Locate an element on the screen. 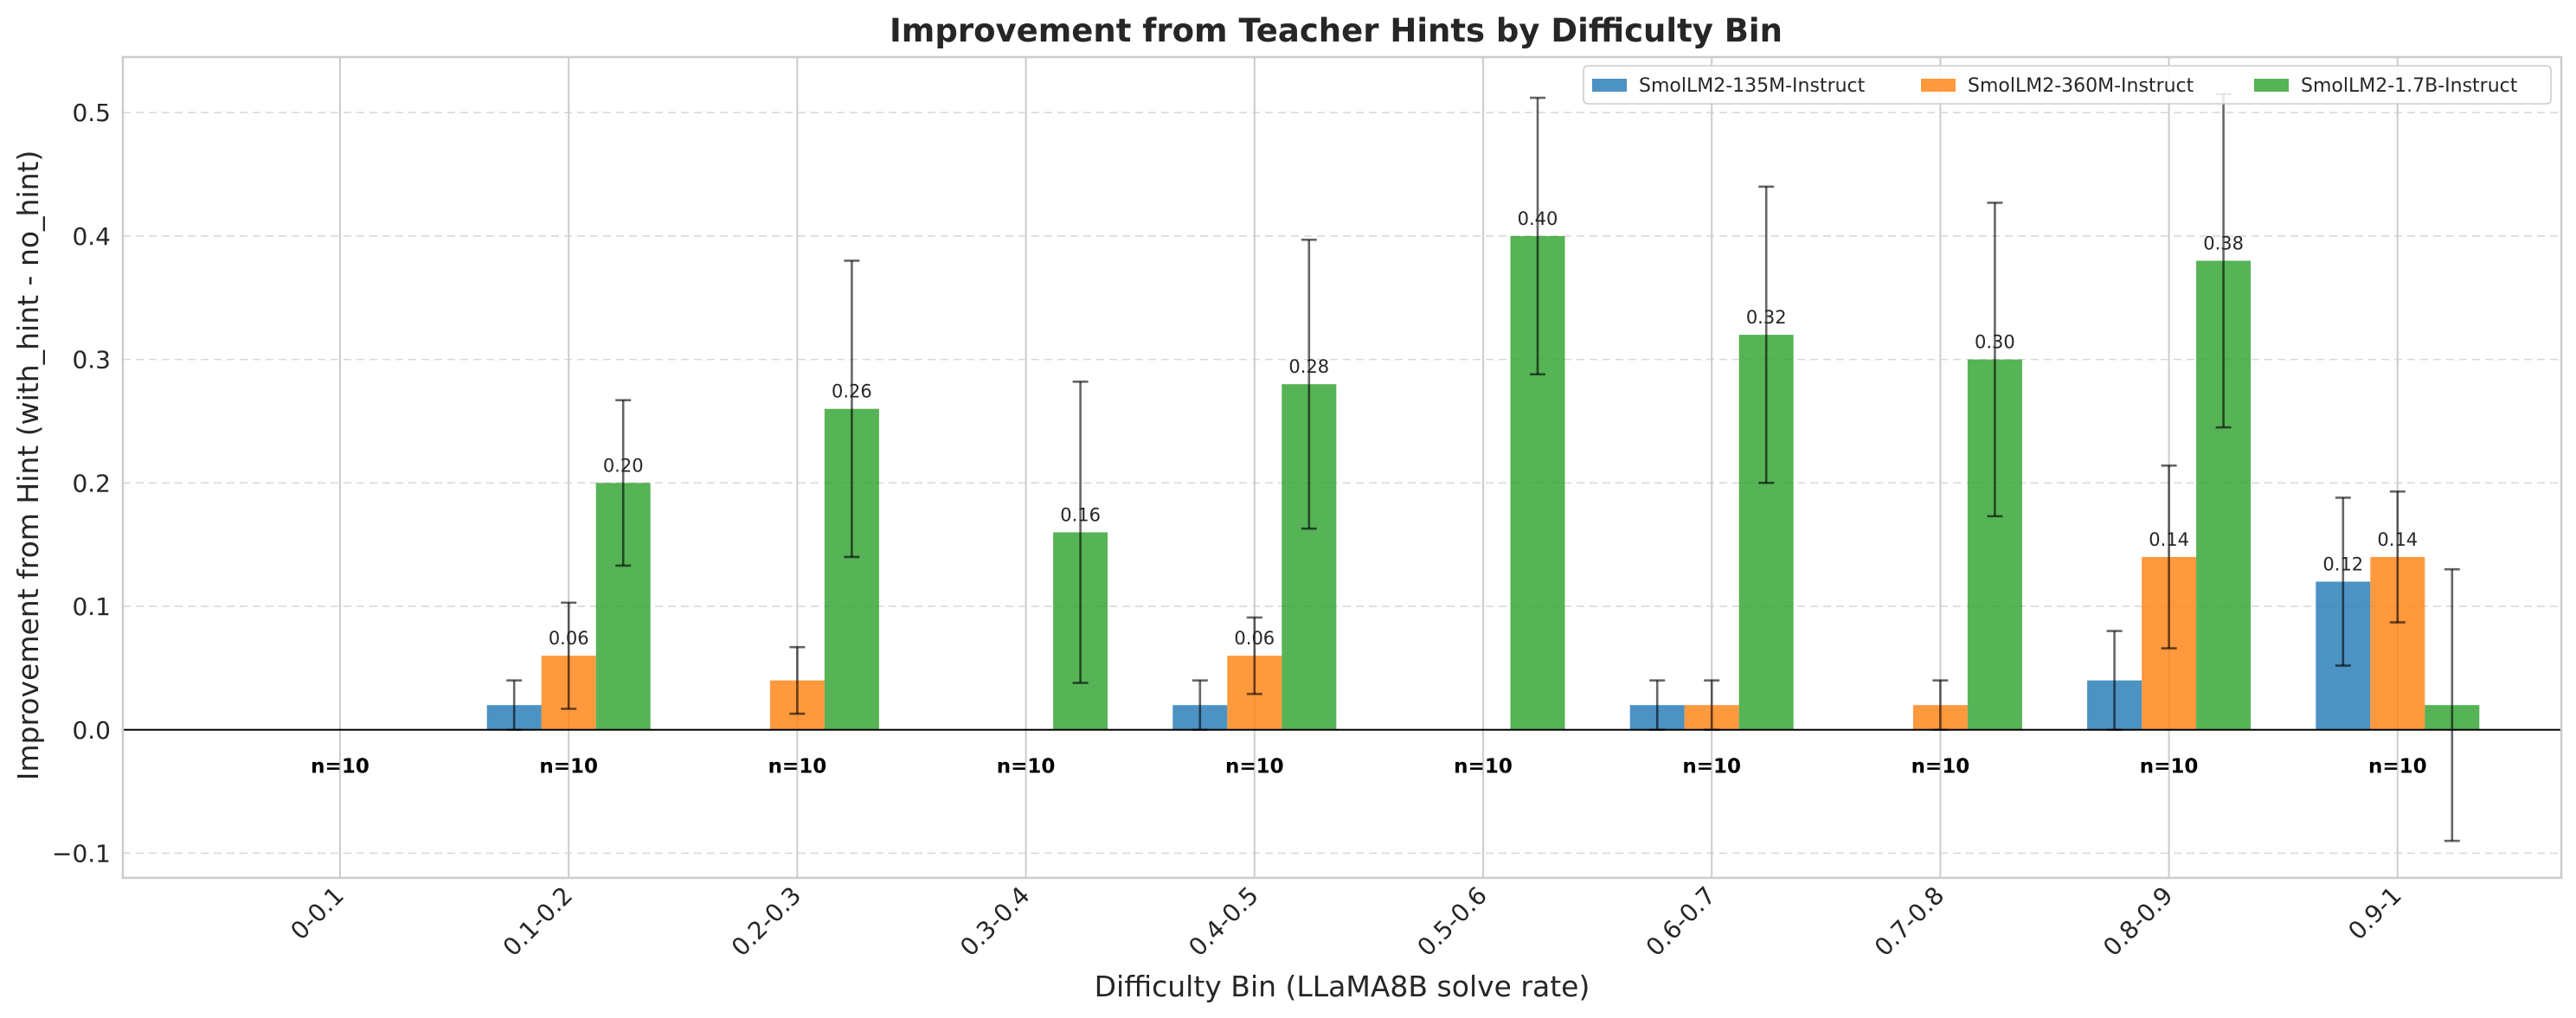 This screenshot has width=2576, height=1018. value-label: 0.12 is located at coordinates (2342, 564).